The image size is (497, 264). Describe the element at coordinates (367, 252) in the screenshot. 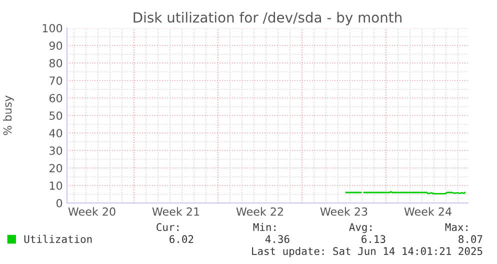

I see `text: Last update: Sat Jun 14 14:01:21 2025` at that location.